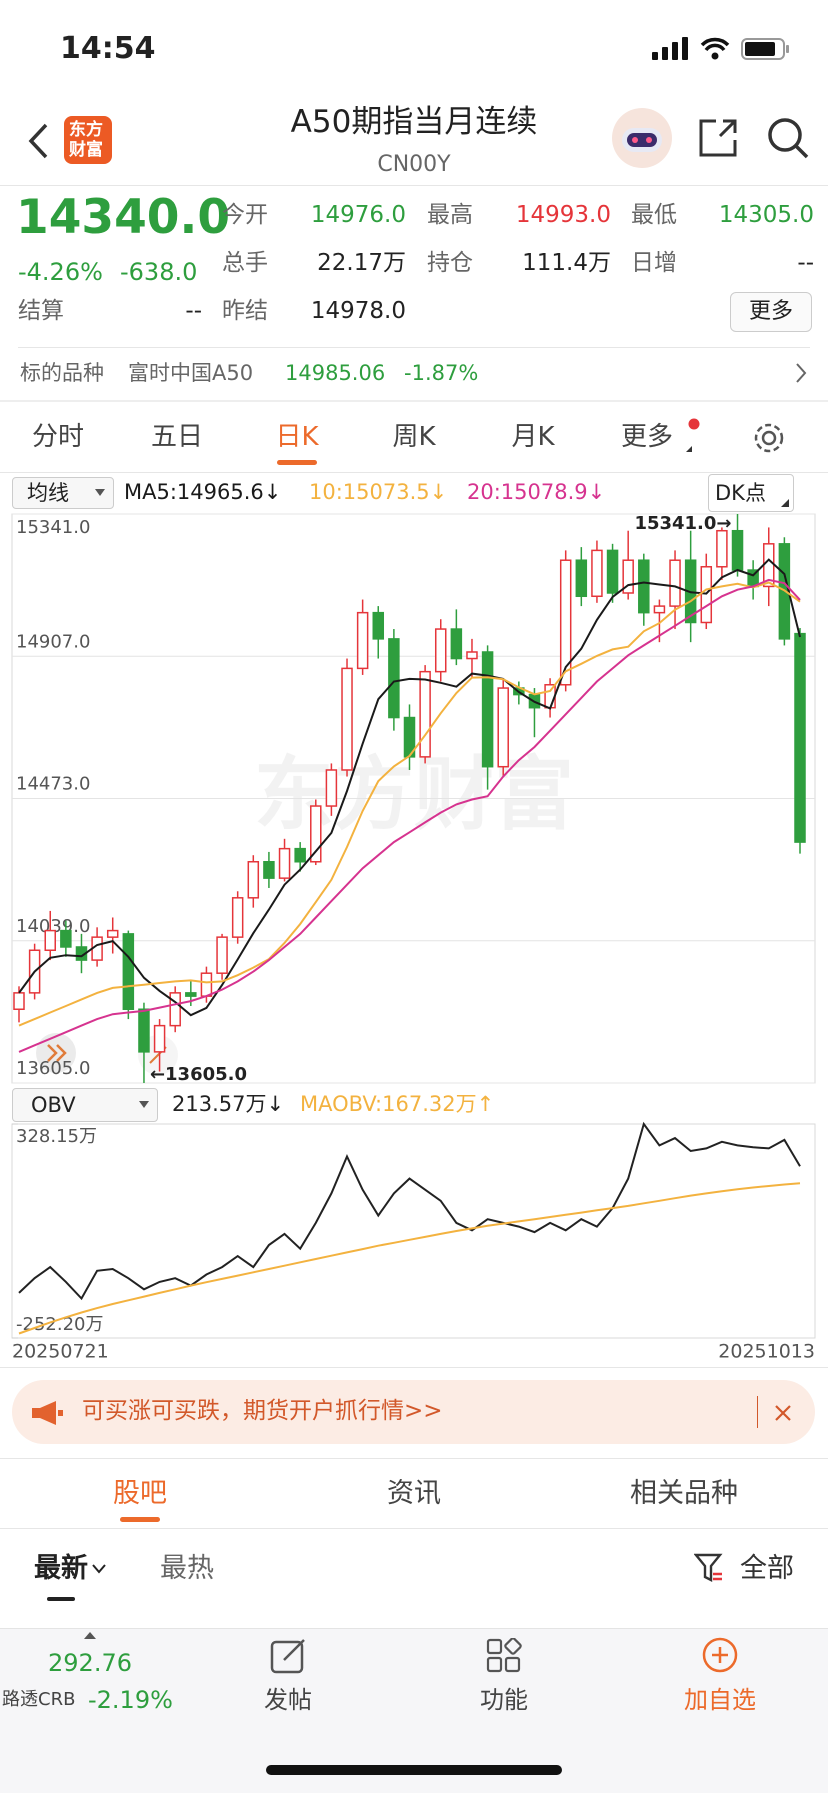 The image size is (828, 1793). What do you see at coordinates (245, 215) in the screenshot?
I see `field-label: 今开` at bounding box center [245, 215].